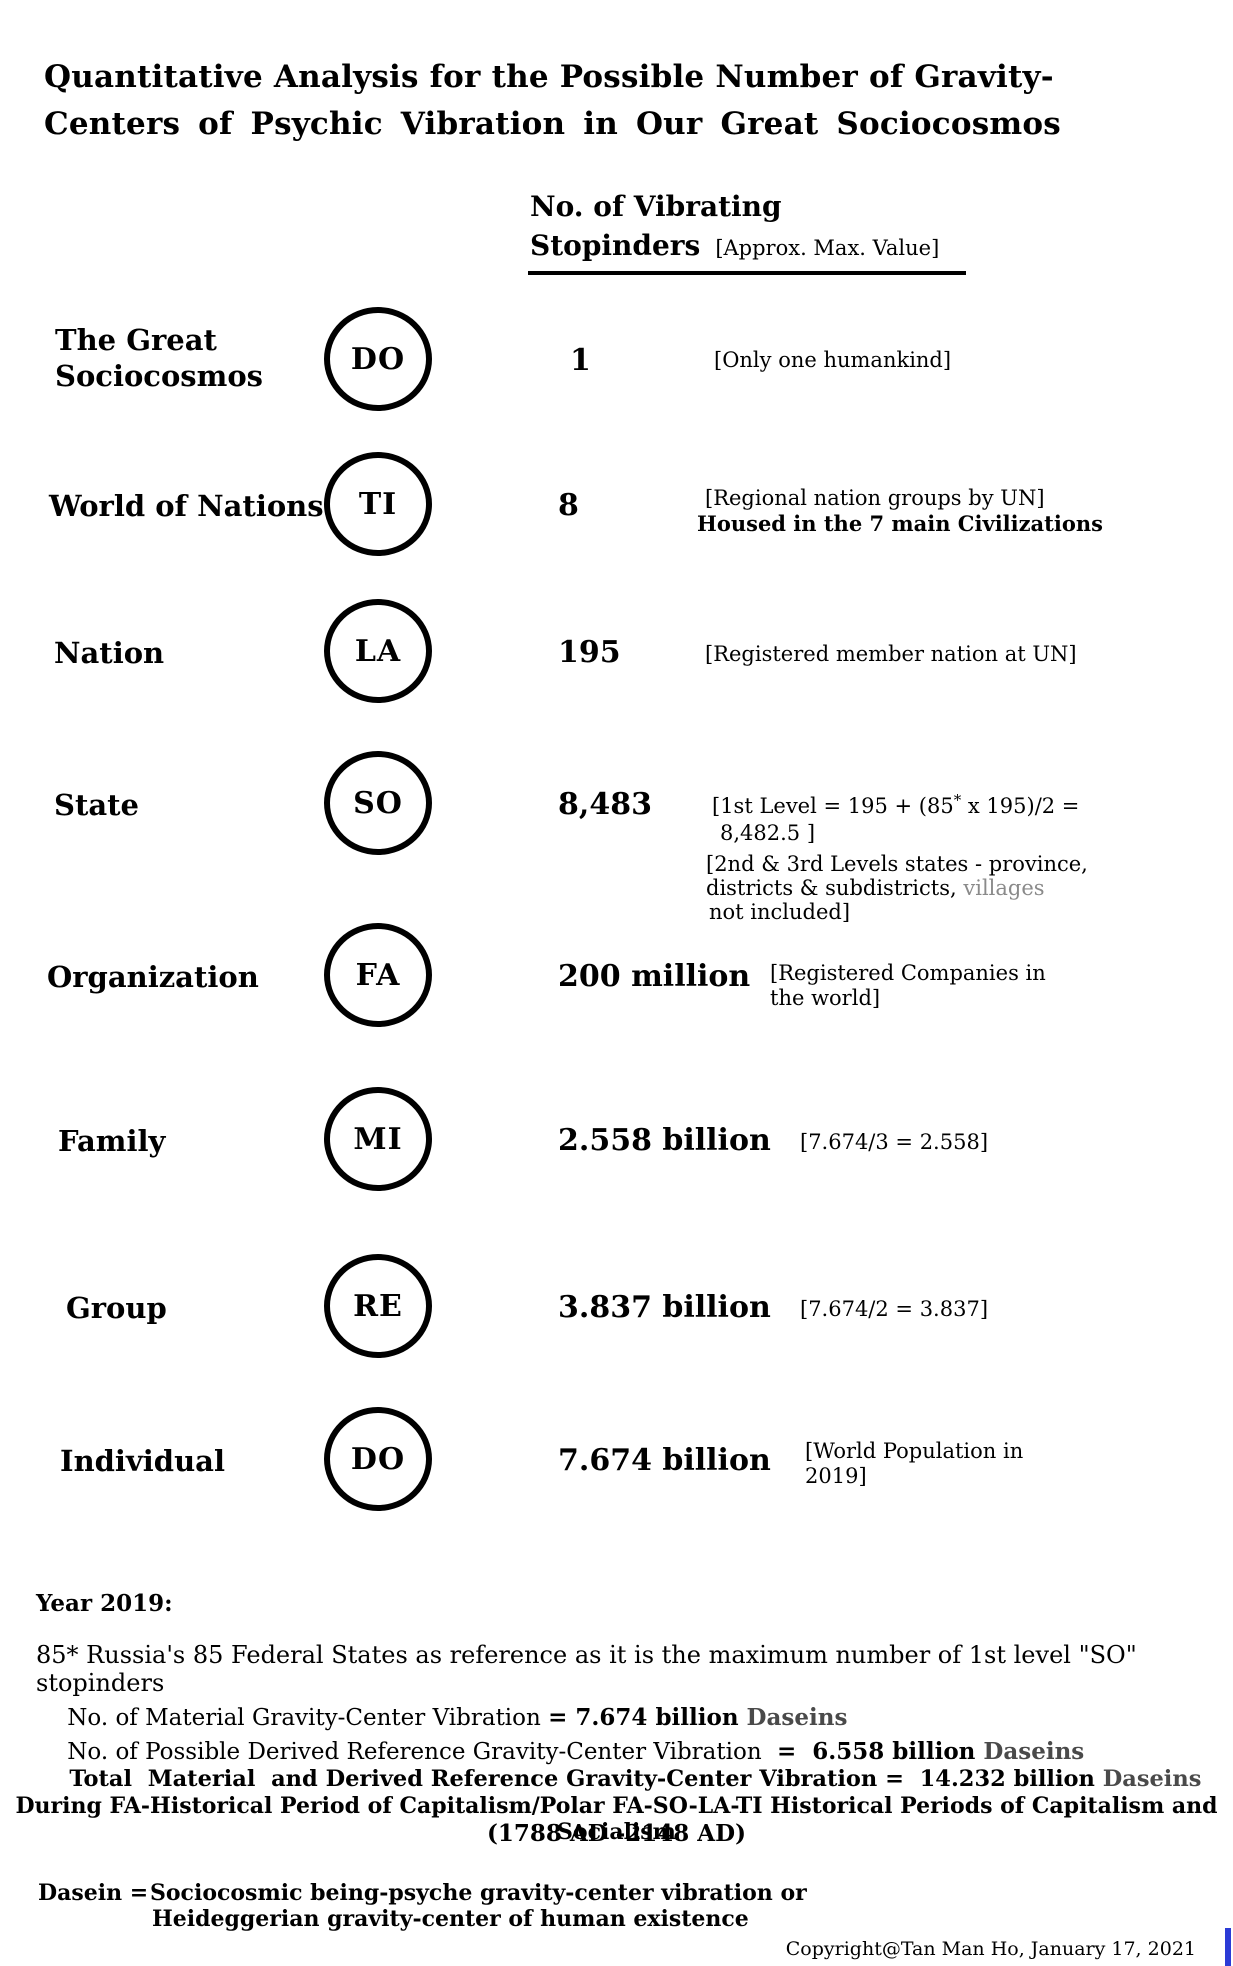 Image resolution: width=1233 pixels, height=1966 pixels. I want to click on blue-edge-mark, so click(1228, 1947).